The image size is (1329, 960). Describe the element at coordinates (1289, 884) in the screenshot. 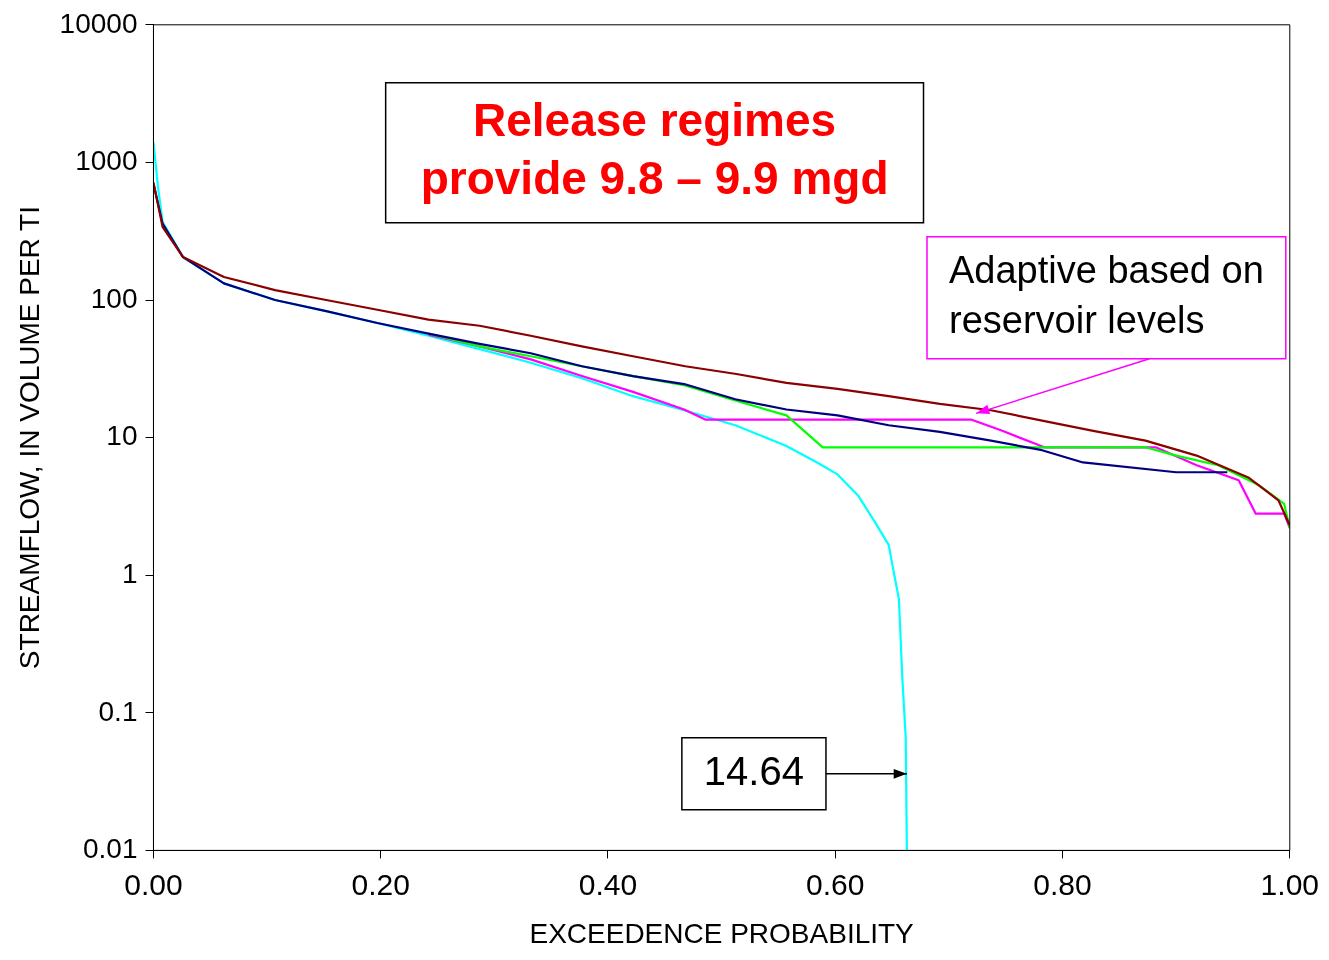

I see `x-tick-label: 1.00` at that location.